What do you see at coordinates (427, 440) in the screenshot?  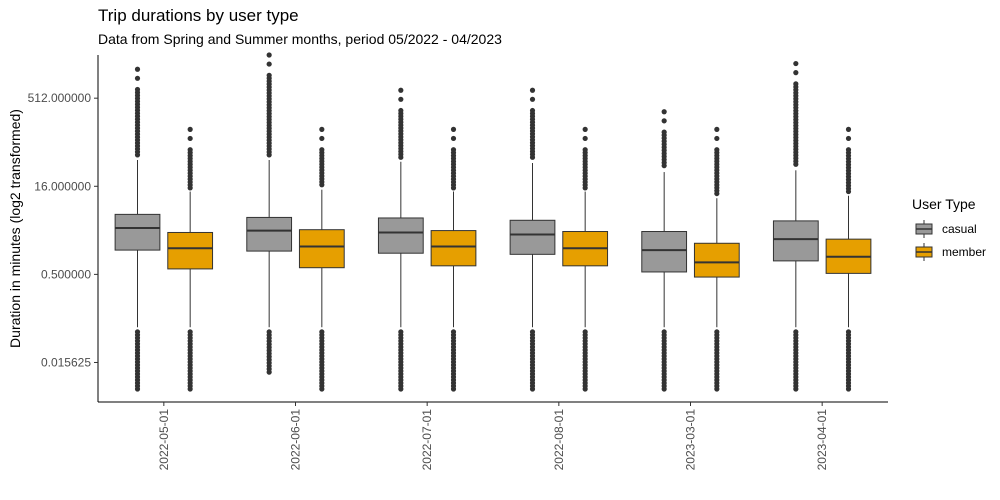 I see `x-tick-label: 2022-07-01` at bounding box center [427, 440].